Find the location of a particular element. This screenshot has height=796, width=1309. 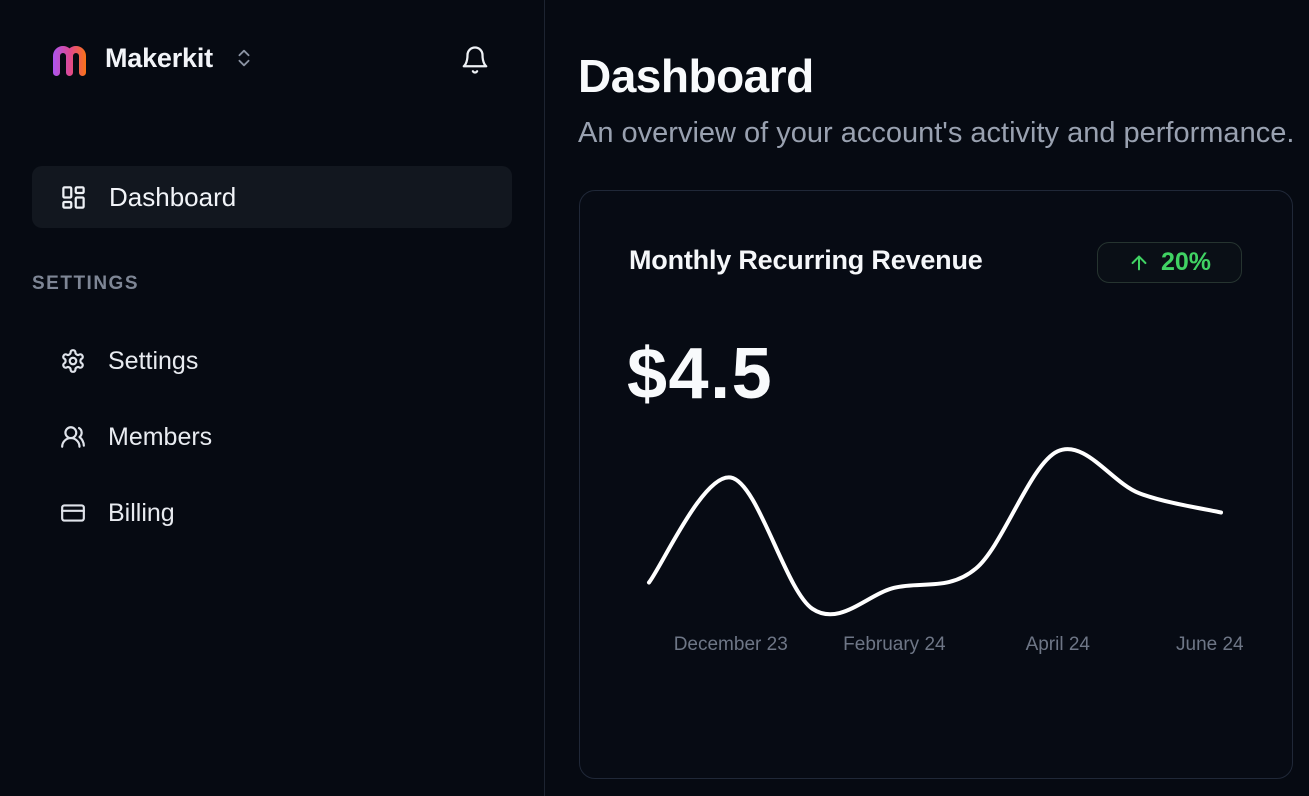

notifications-button is located at coordinates (475, 60).